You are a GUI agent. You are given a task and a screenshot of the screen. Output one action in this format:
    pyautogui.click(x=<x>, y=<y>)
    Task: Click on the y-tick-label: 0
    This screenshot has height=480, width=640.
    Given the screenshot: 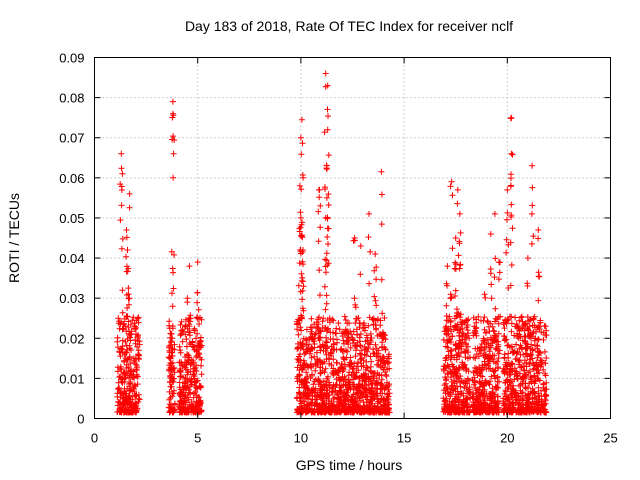 What is the action you would take?
    pyautogui.click(x=80, y=419)
    